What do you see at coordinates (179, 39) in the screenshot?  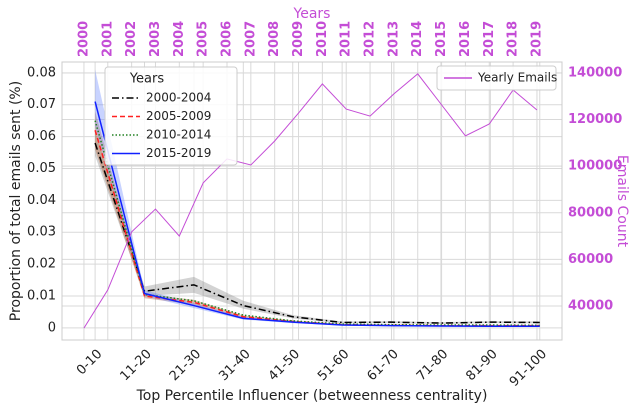 I see `top-tick-label: 2004` at bounding box center [179, 39].